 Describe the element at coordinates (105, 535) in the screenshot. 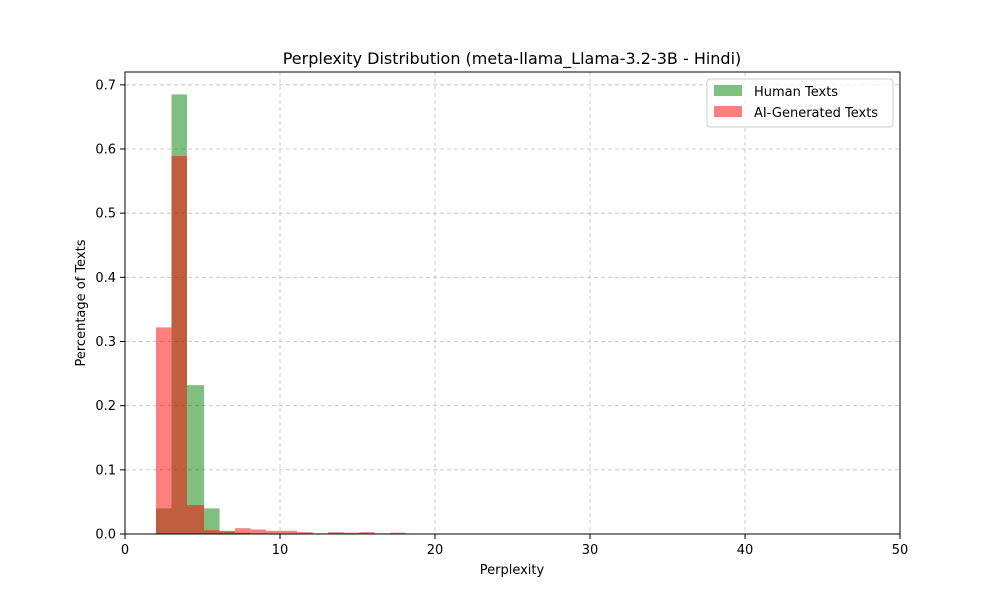

I see `y-tick-label: 0.0` at that location.